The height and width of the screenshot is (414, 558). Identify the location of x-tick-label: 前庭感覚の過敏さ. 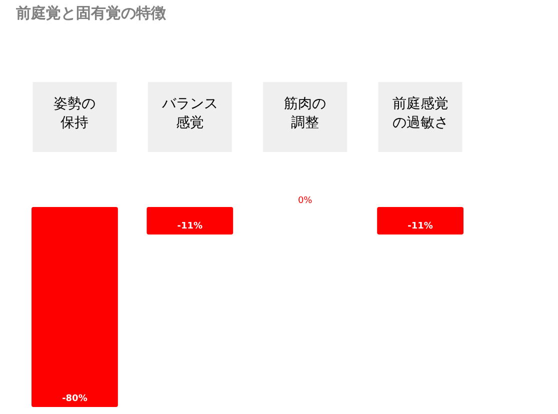
(420, 113).